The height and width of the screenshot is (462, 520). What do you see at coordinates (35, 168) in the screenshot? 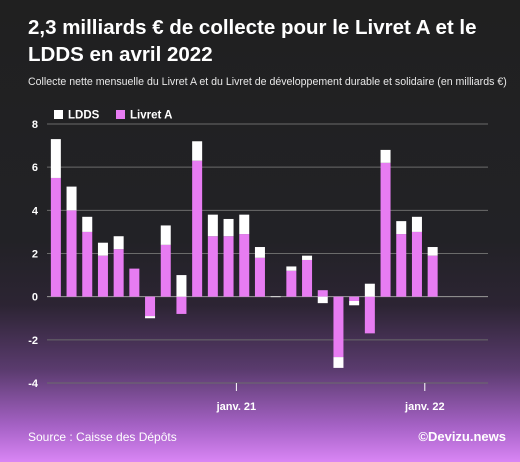
I see `y-tick-label: 6` at bounding box center [35, 168].